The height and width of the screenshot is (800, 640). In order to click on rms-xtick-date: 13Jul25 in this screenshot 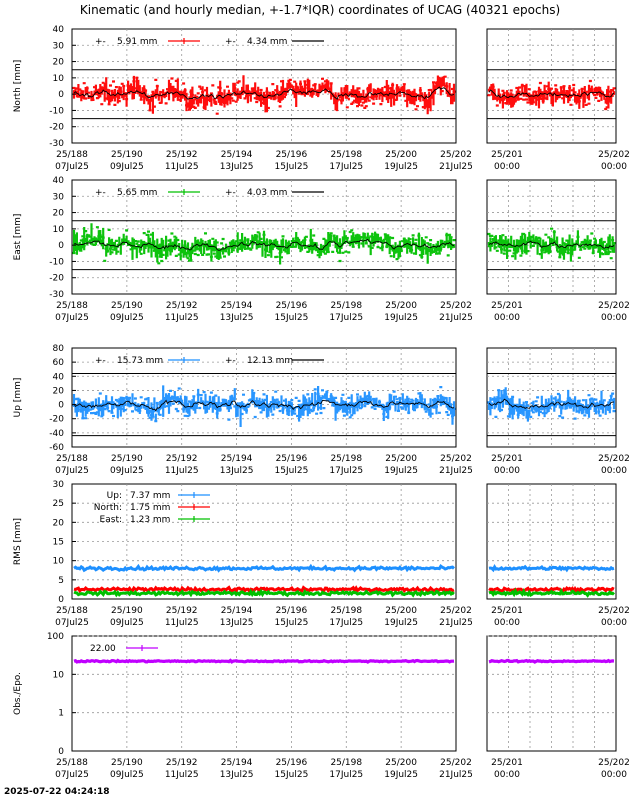, I will do `click(237, 623)`.